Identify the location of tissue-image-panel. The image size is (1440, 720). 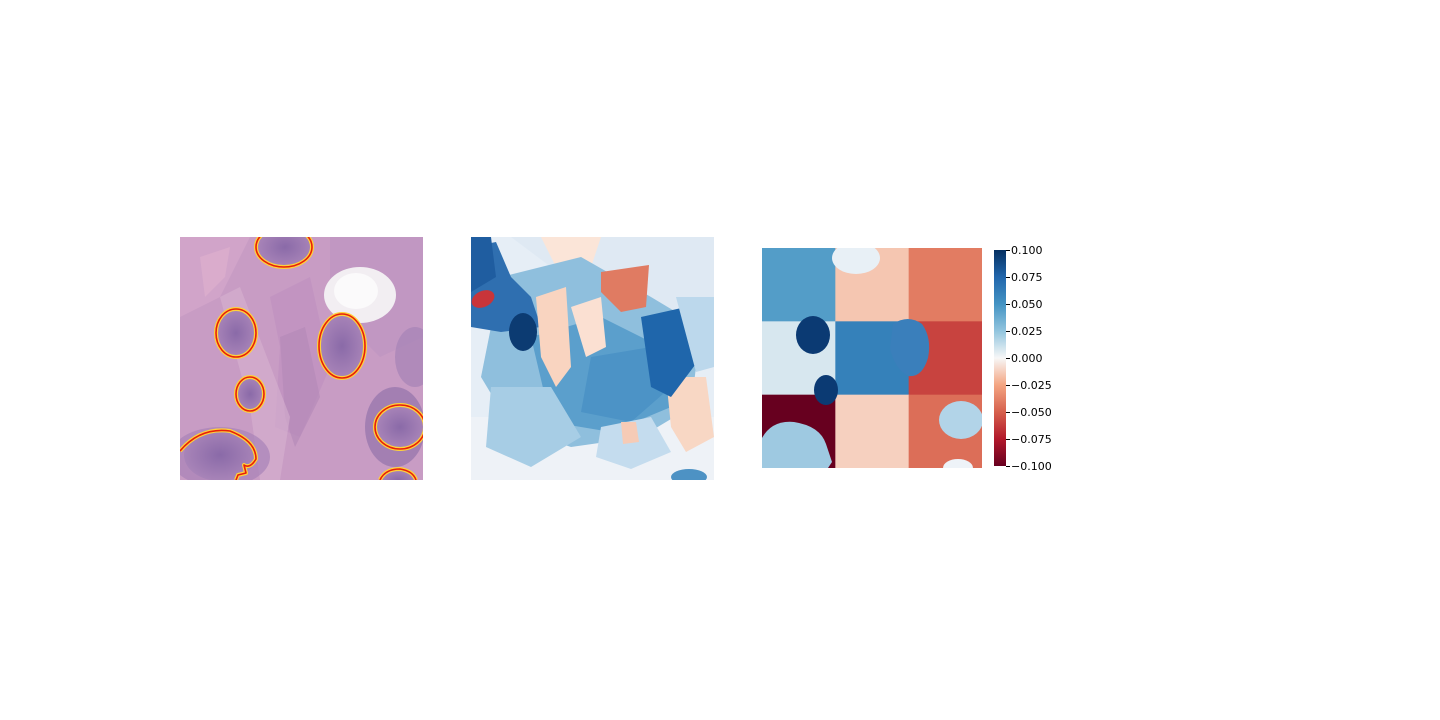
(301, 358).